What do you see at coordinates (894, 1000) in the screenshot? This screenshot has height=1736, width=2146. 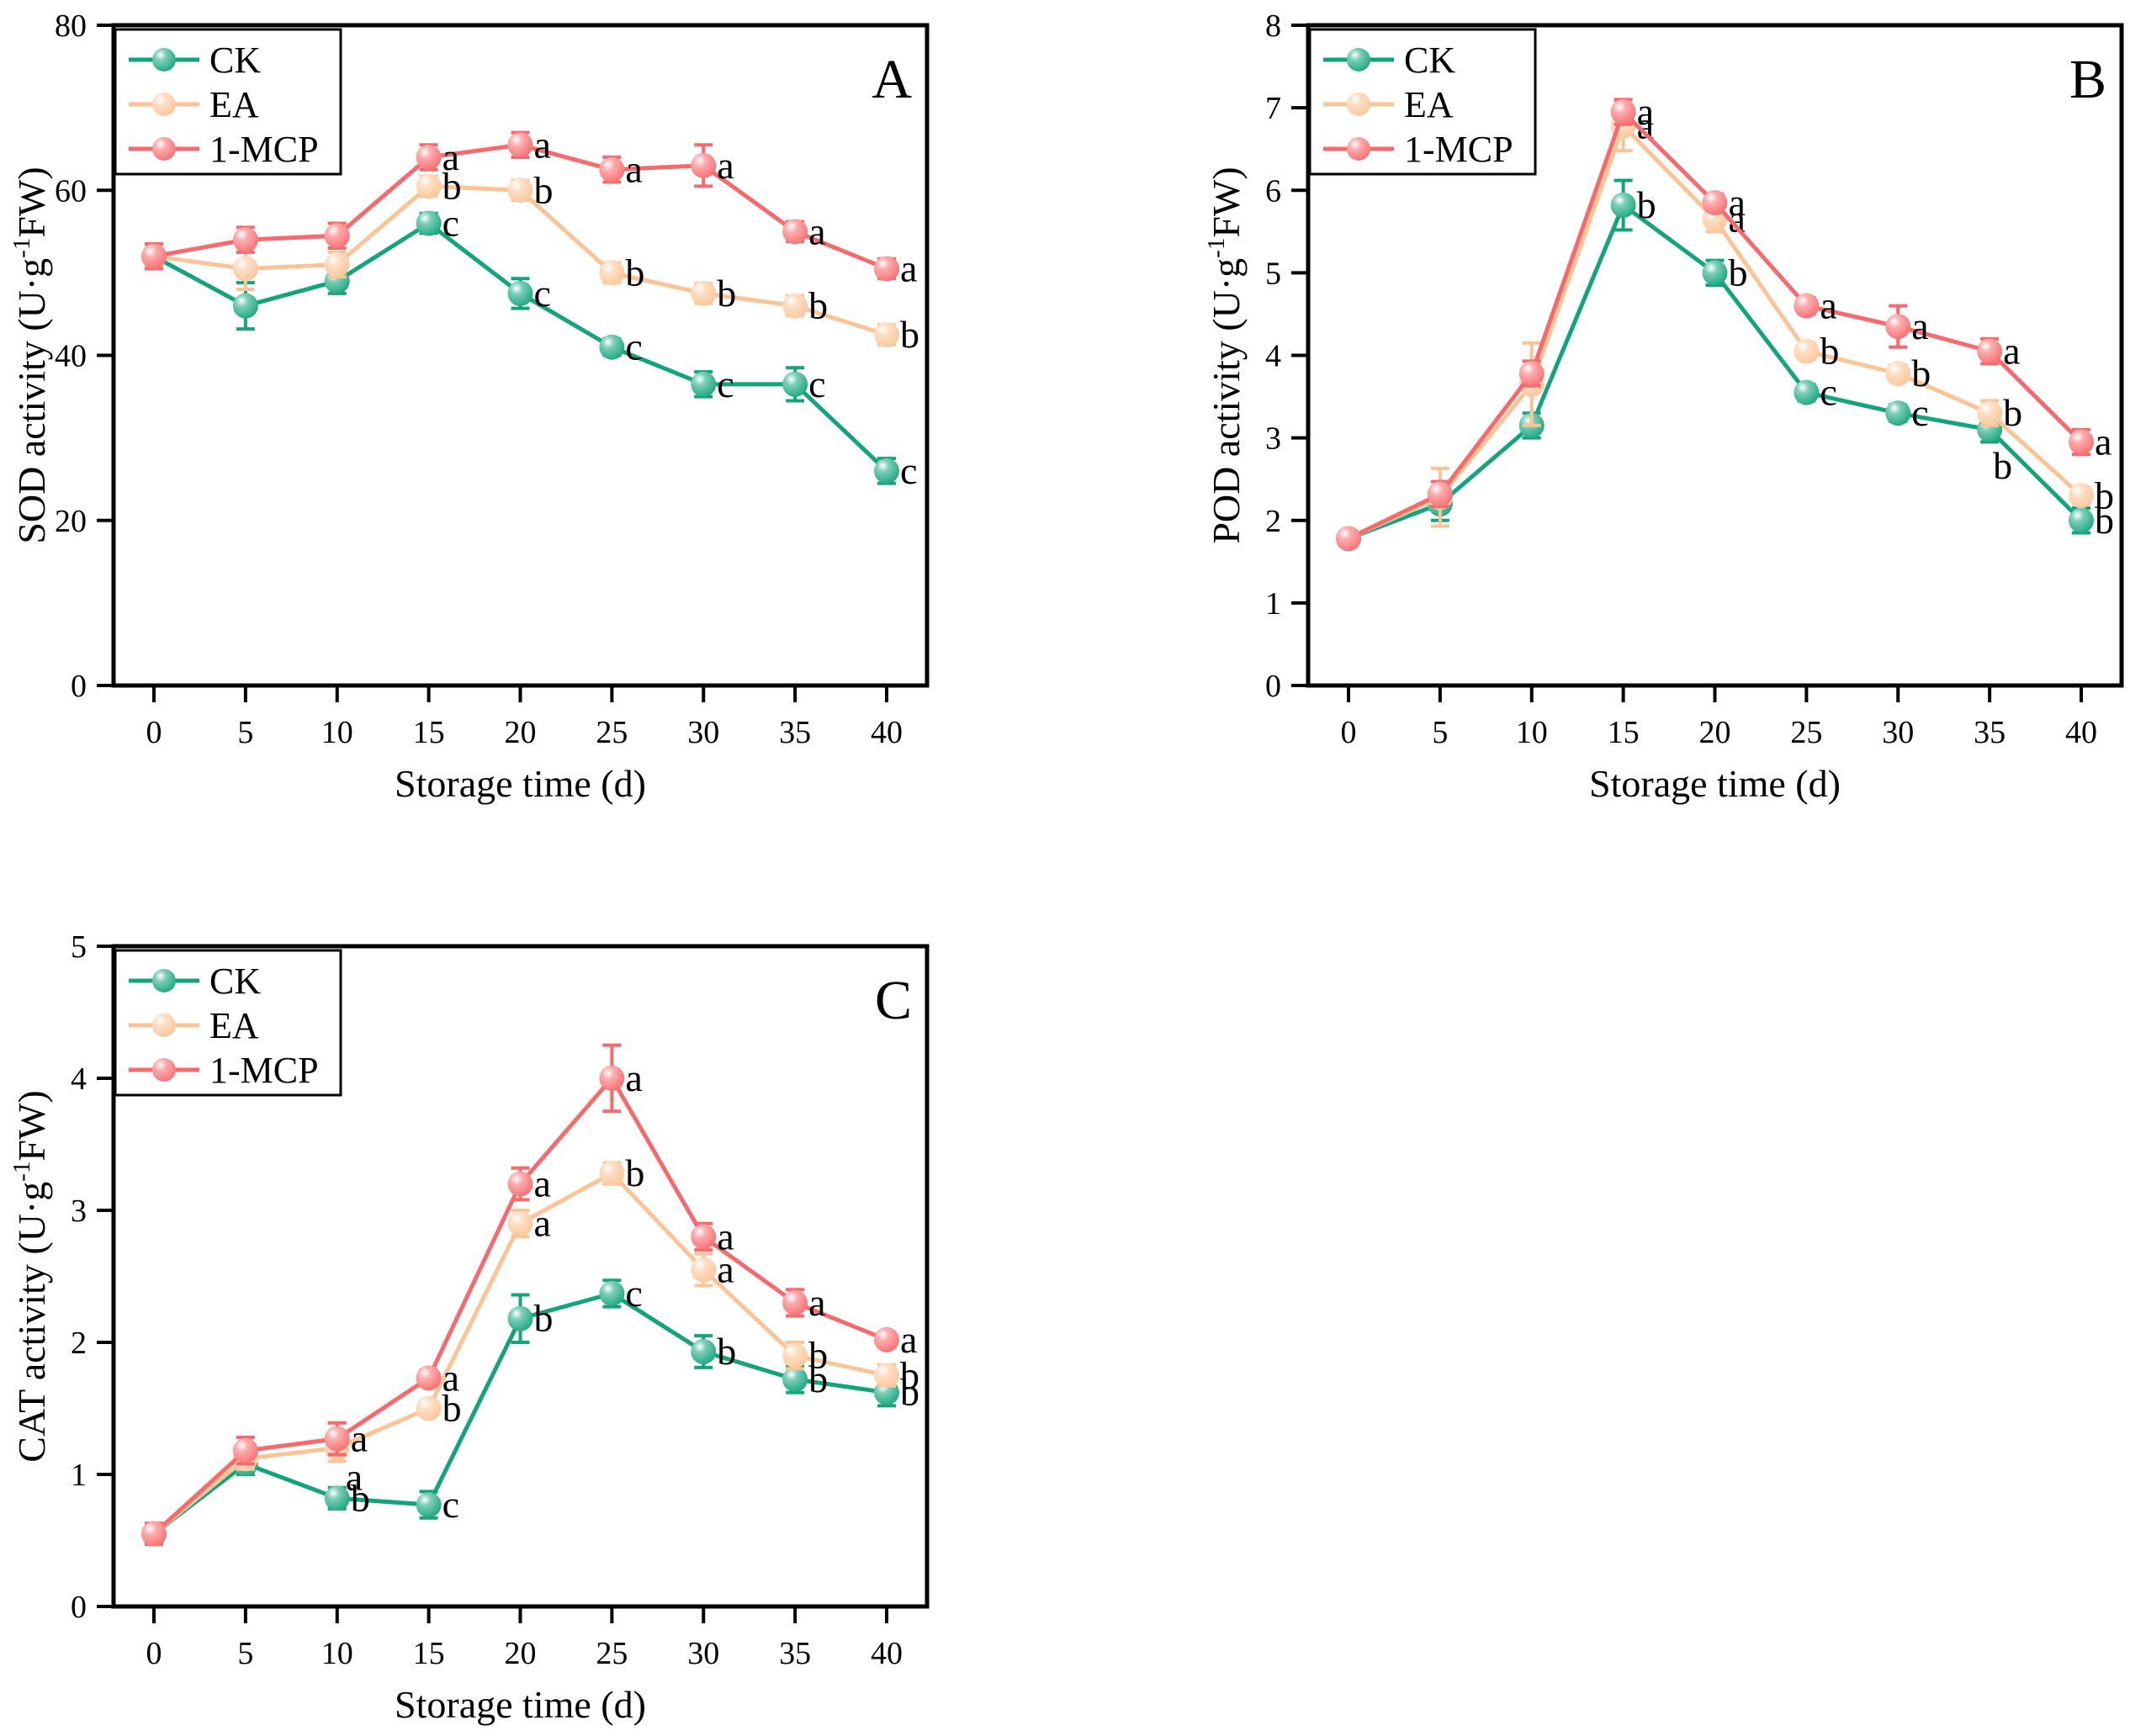 I see `panel-letter: C` at bounding box center [894, 1000].